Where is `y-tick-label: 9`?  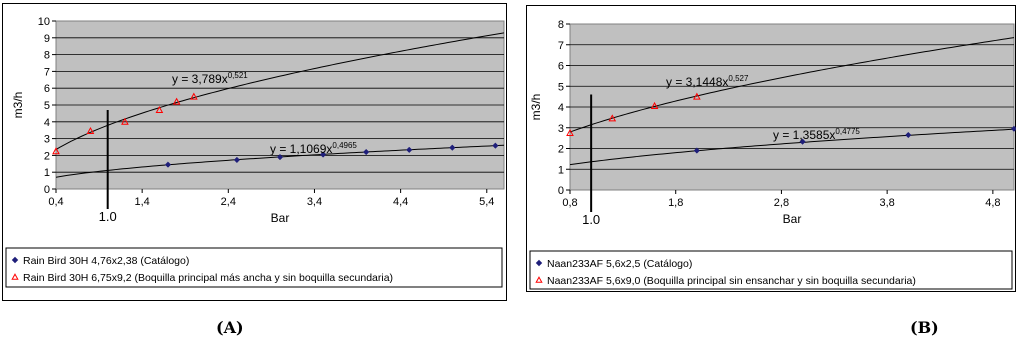 y-tick-label: 9 is located at coordinates (47, 39).